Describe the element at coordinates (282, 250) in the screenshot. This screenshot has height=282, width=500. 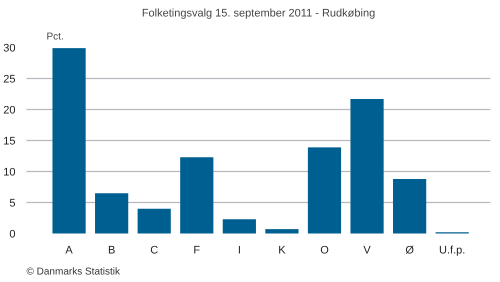
I see `x-tick-label: K` at that location.